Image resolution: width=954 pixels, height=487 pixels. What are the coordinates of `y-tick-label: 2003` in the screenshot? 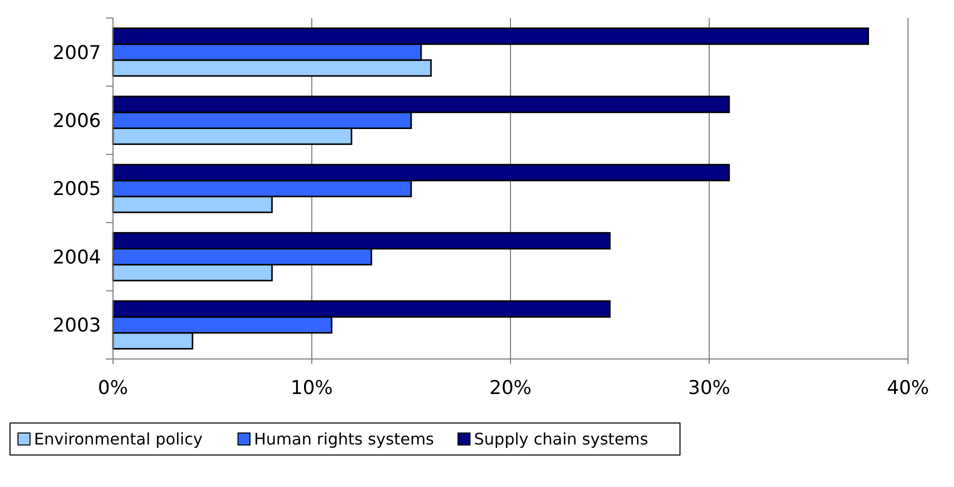 It's located at (76, 325).